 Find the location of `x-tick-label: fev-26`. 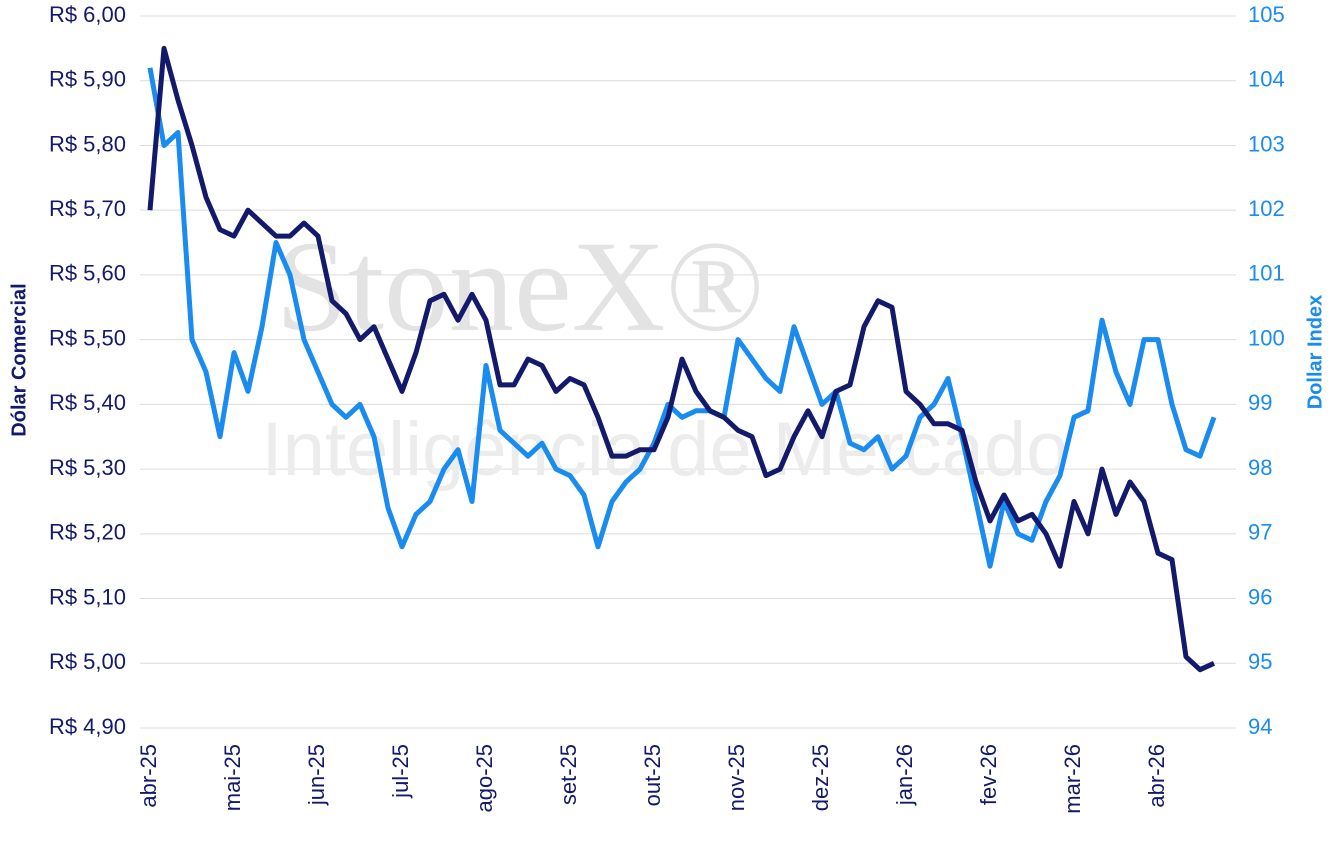

x-tick-label: fev-26 is located at coordinates (988, 774).